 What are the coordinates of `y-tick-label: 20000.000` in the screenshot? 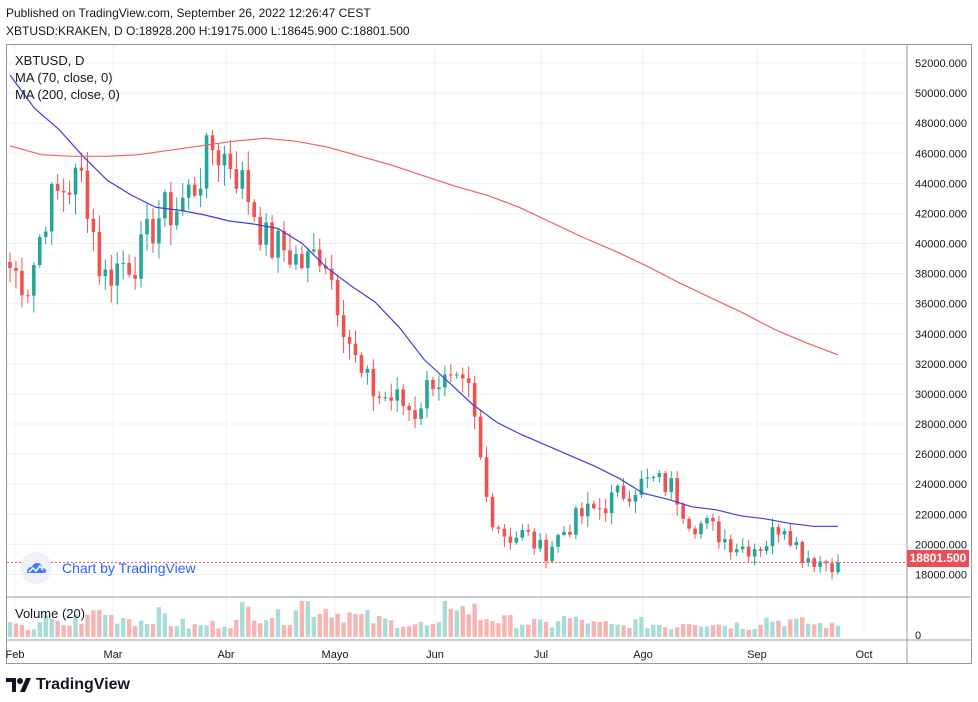 It's located at (941, 545).